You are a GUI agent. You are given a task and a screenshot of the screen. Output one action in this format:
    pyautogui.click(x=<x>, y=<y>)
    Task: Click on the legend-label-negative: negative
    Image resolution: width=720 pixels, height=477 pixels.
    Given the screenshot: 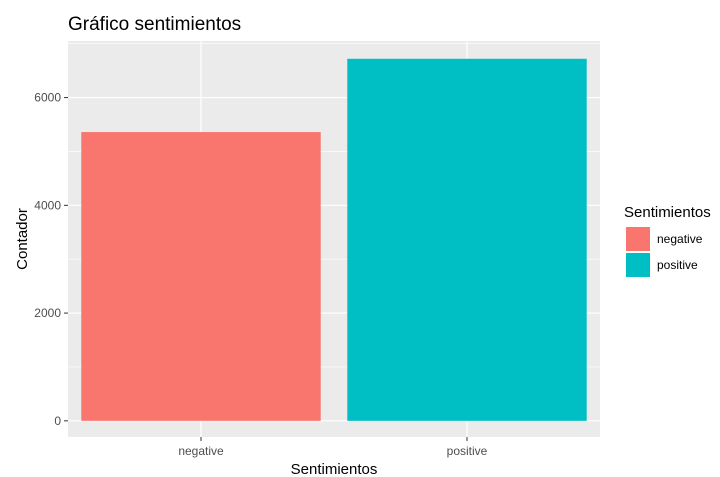 What is the action you would take?
    pyautogui.click(x=680, y=239)
    